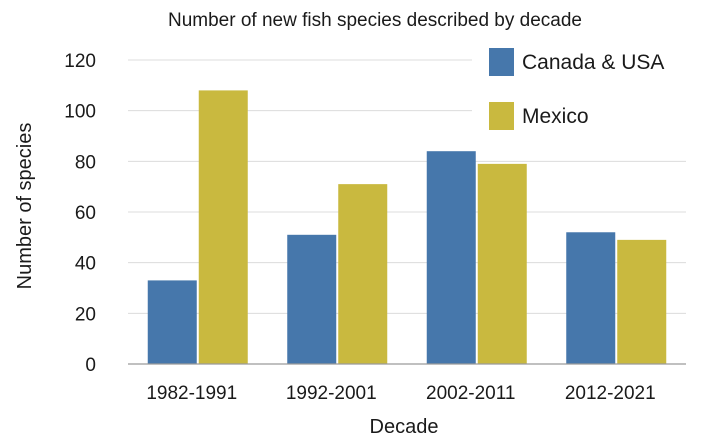  I want to click on y-tick-label: 120, so click(80, 61).